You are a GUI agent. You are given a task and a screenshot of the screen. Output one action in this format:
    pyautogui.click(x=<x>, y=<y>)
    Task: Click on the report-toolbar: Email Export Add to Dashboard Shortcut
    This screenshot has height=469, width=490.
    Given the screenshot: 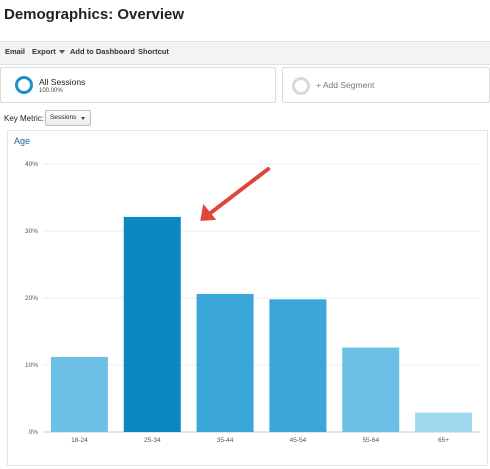 What is the action you would take?
    pyautogui.click(x=245, y=53)
    